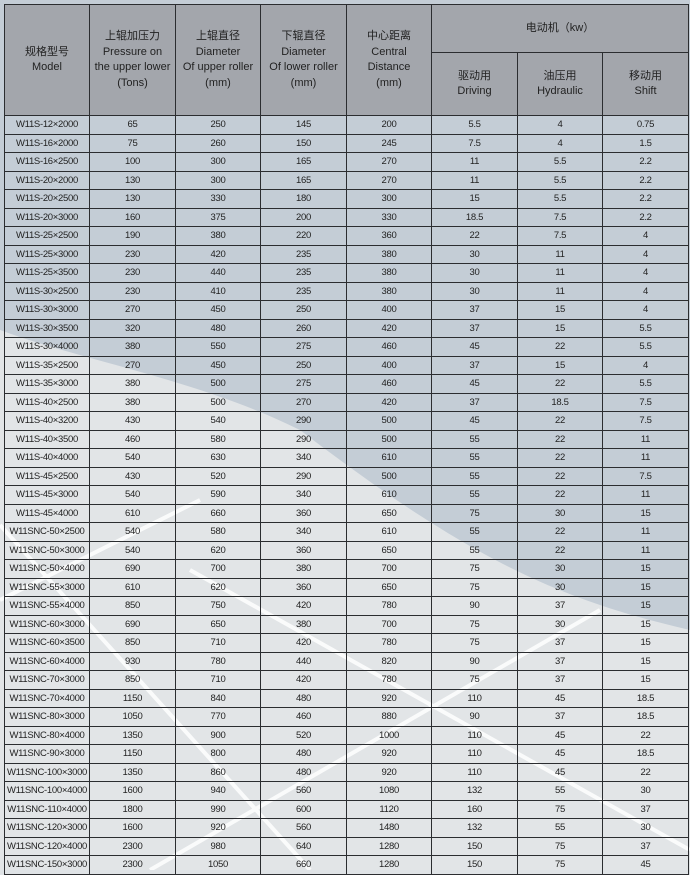 The height and width of the screenshot is (875, 690). I want to click on cell-lower-diameter: 340, so click(303, 458).